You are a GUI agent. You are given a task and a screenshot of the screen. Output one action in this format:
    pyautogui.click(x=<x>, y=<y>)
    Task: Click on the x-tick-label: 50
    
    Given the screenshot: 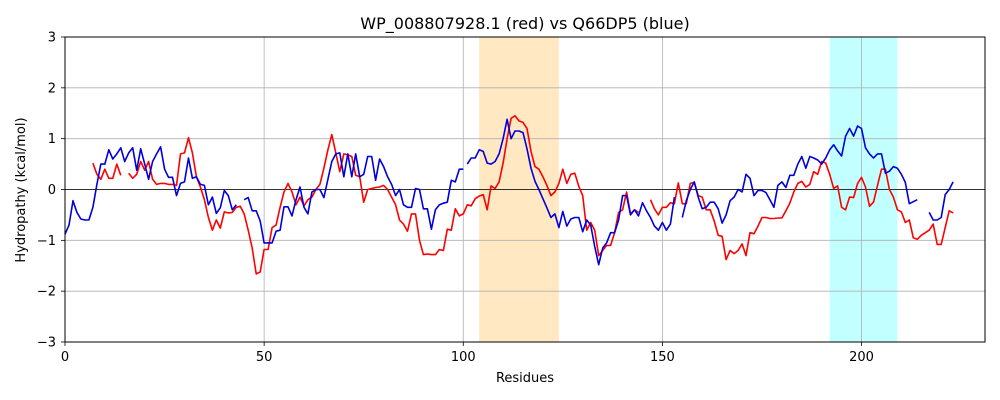 What is the action you would take?
    pyautogui.click(x=264, y=357)
    